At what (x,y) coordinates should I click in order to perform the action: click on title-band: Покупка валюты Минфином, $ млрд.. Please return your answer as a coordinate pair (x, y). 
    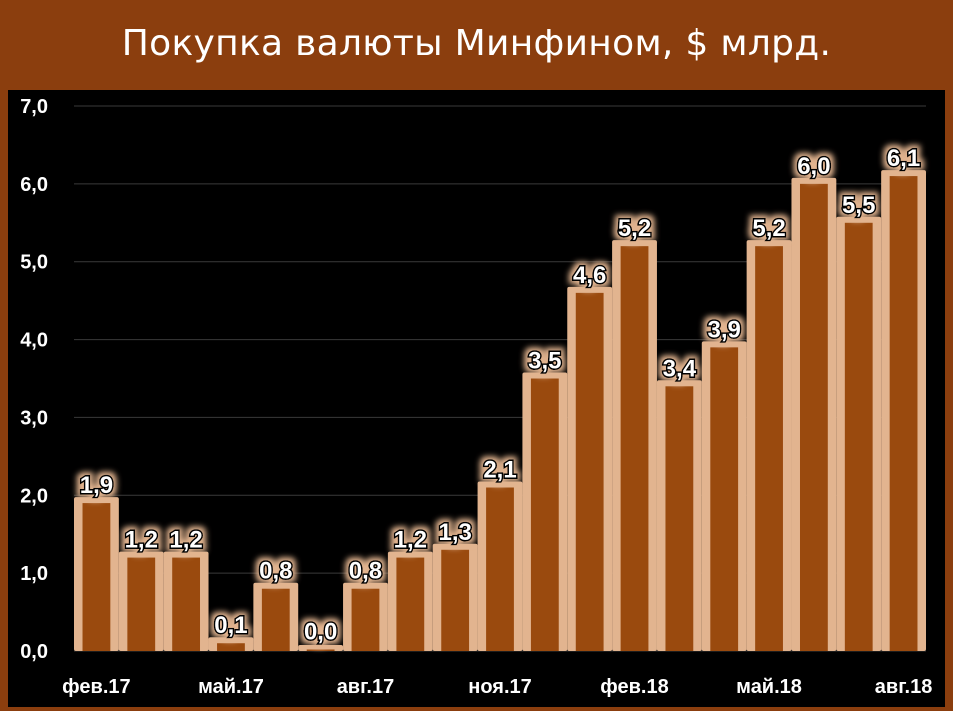
    Looking at the image, I should click on (476, 45).